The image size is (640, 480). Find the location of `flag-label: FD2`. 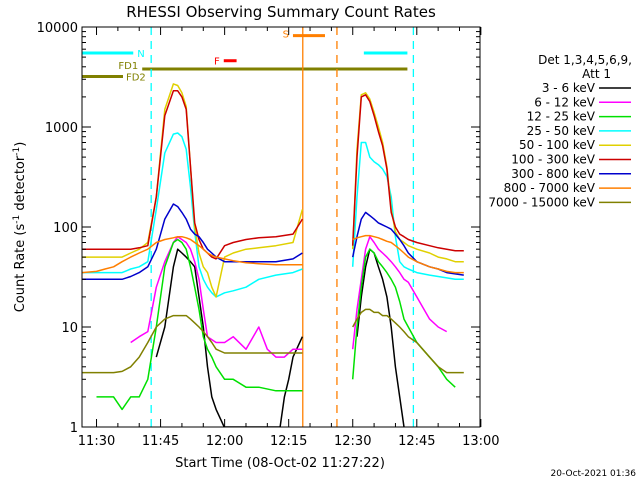

flag-label: FD2 is located at coordinates (136, 77).